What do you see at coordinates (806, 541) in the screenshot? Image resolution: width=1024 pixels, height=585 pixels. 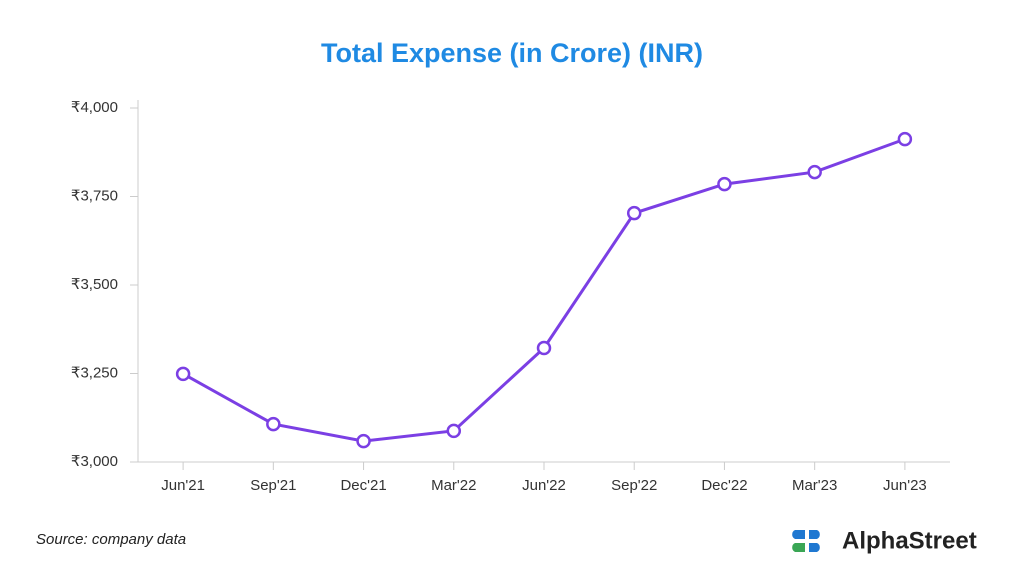 I see `brand-logo` at bounding box center [806, 541].